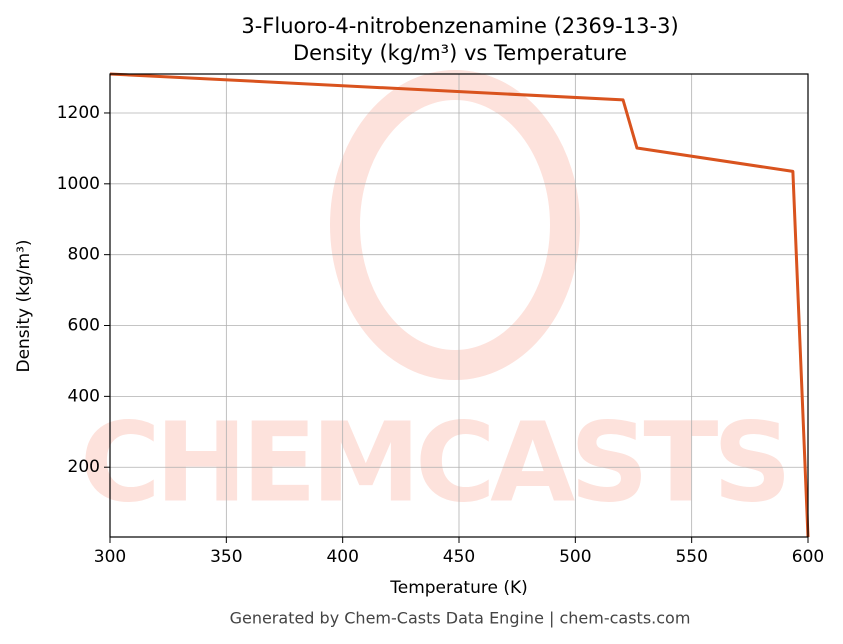 Image resolution: width=843 pixels, height=644 pixels. What do you see at coordinates (691, 557) in the screenshot?
I see `x-tick-label: 550` at bounding box center [691, 557].